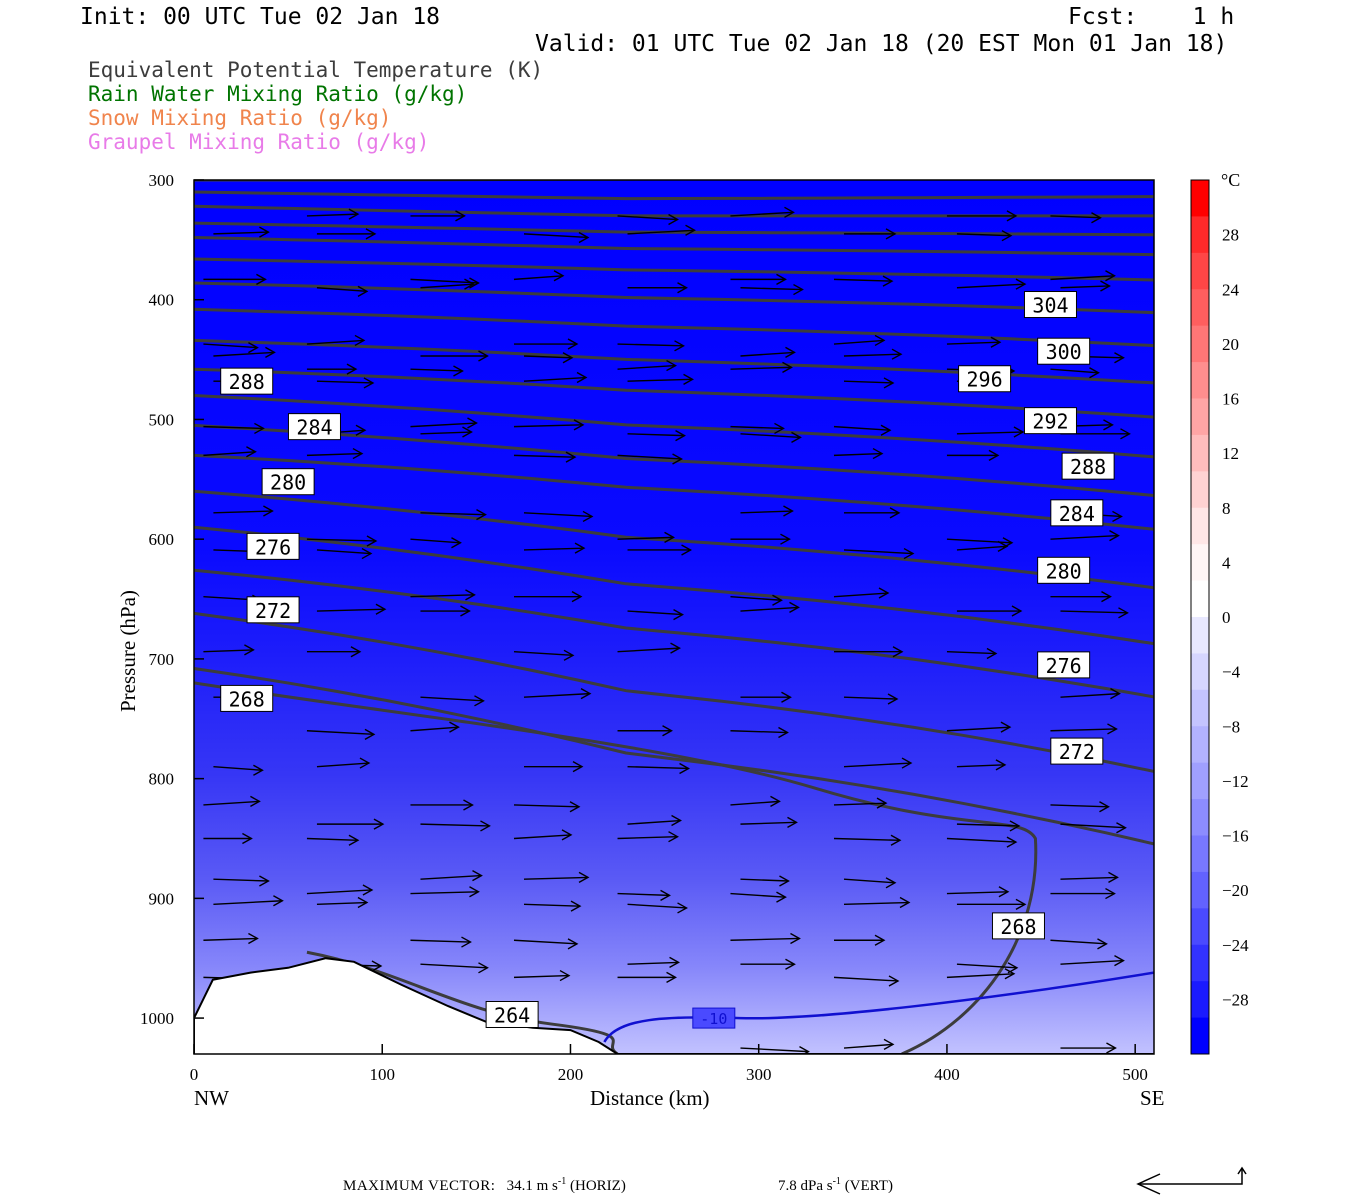 This screenshot has height=1200, width=1350. Describe the element at coordinates (985, 380) in the screenshot. I see `svg-text: 296` at that location.